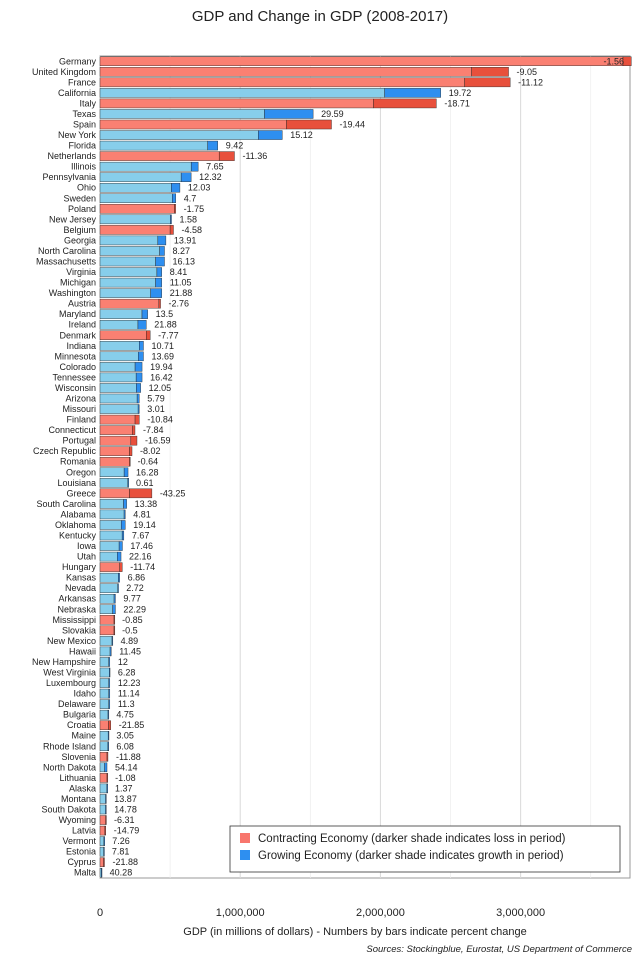 The height and width of the screenshot is (960, 640). What do you see at coordinates (79, 198) in the screenshot?
I see `category-label: Sweden` at bounding box center [79, 198].